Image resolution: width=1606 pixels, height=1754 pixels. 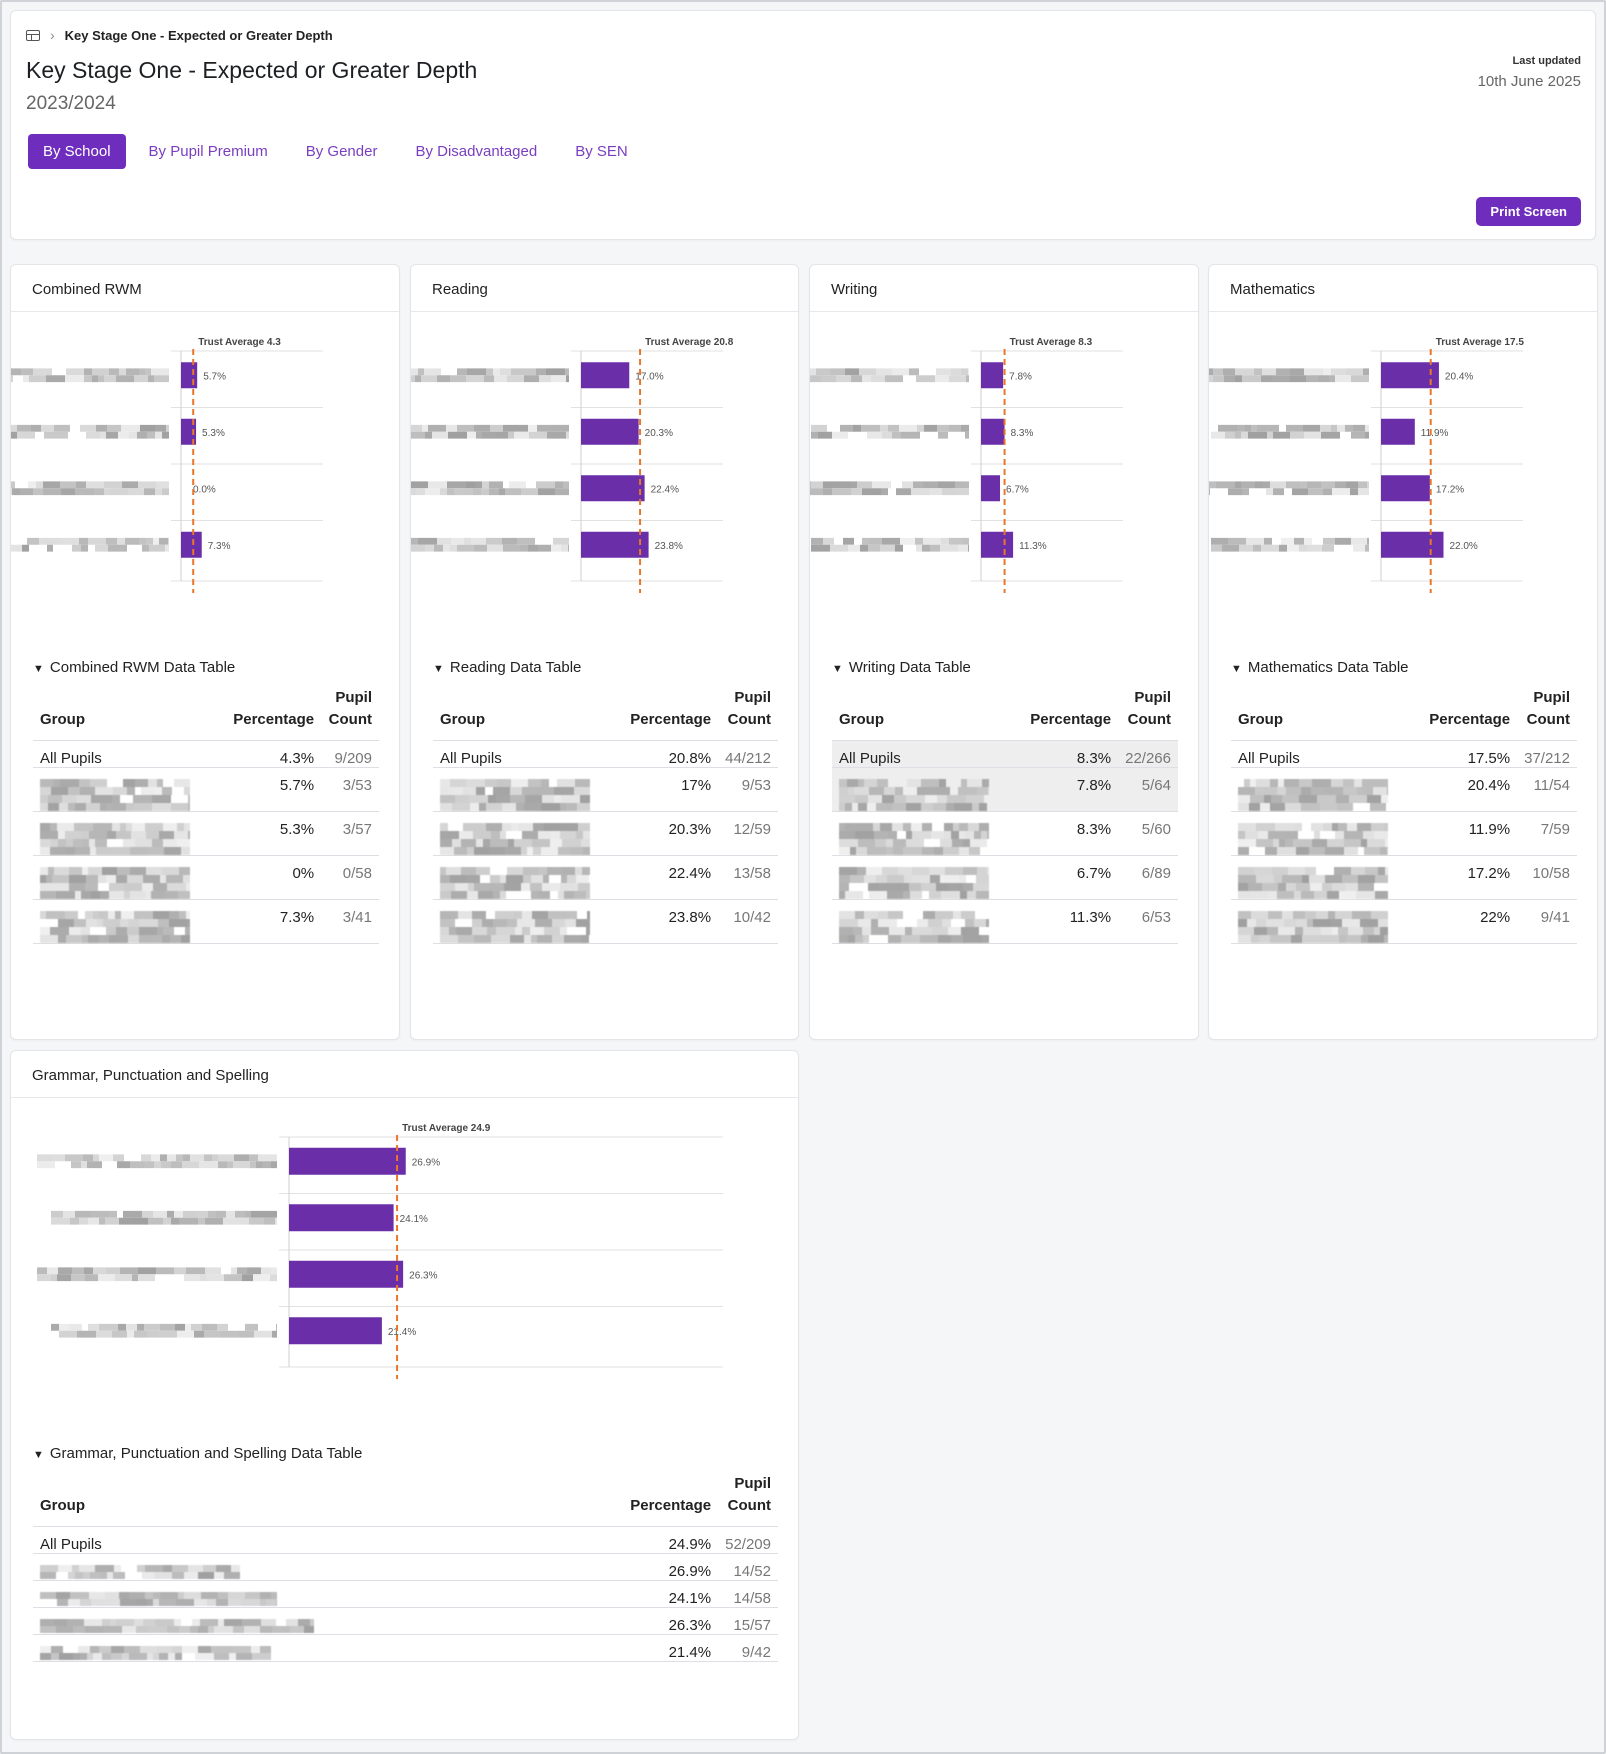 What do you see at coordinates (208, 151) in the screenshot?
I see `tab-by-pupil-premium: By Pupil Premium` at bounding box center [208, 151].